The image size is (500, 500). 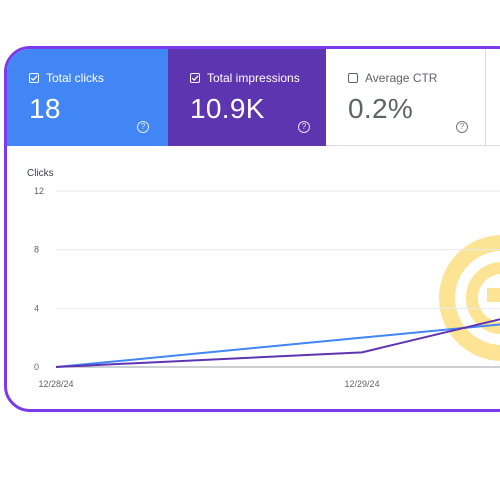 I want to click on google-g-logo-watermark, so click(x=469, y=298).